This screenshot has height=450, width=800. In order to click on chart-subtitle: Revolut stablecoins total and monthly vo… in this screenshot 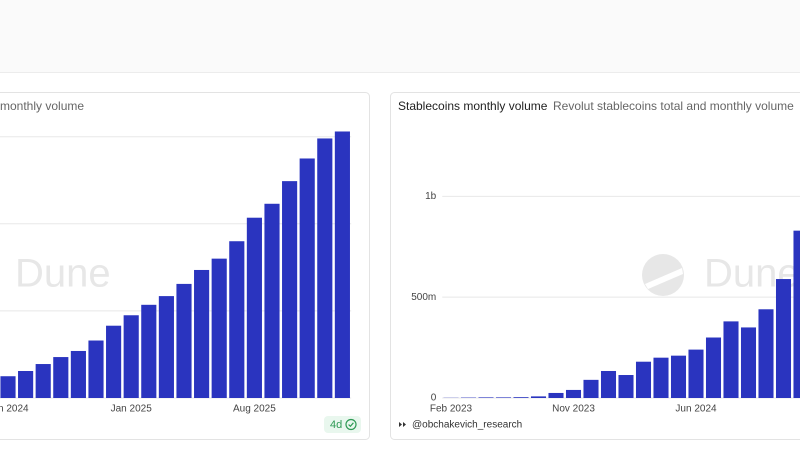, I will do `click(673, 106)`.